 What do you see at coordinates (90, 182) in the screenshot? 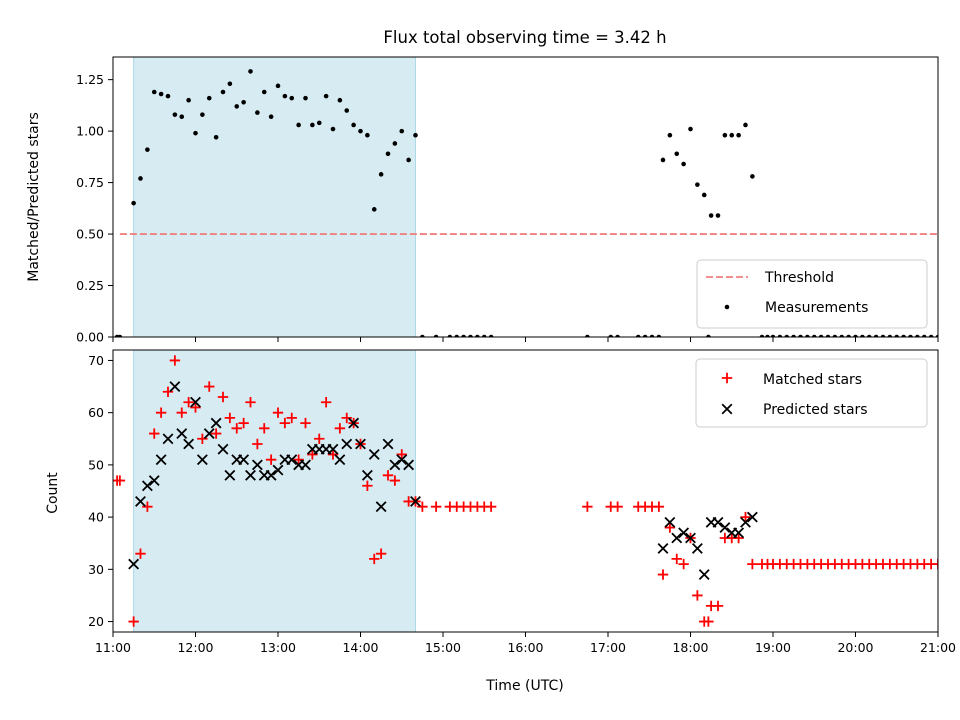
I see `y-tick-label: 0.75` at bounding box center [90, 182].